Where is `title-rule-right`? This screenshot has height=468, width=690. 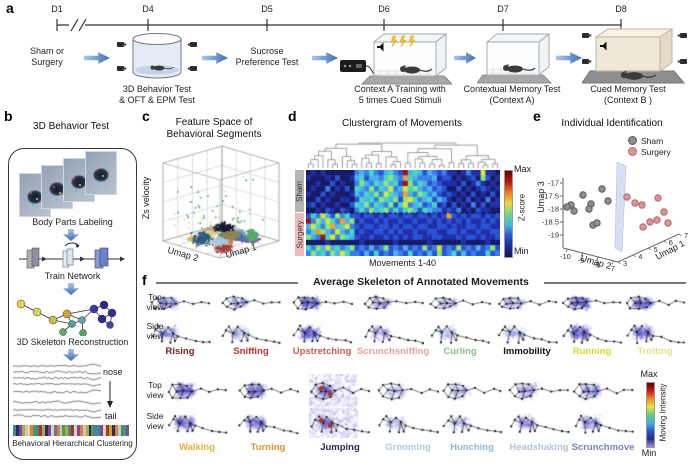
title-rule-right is located at coordinates (615, 283).